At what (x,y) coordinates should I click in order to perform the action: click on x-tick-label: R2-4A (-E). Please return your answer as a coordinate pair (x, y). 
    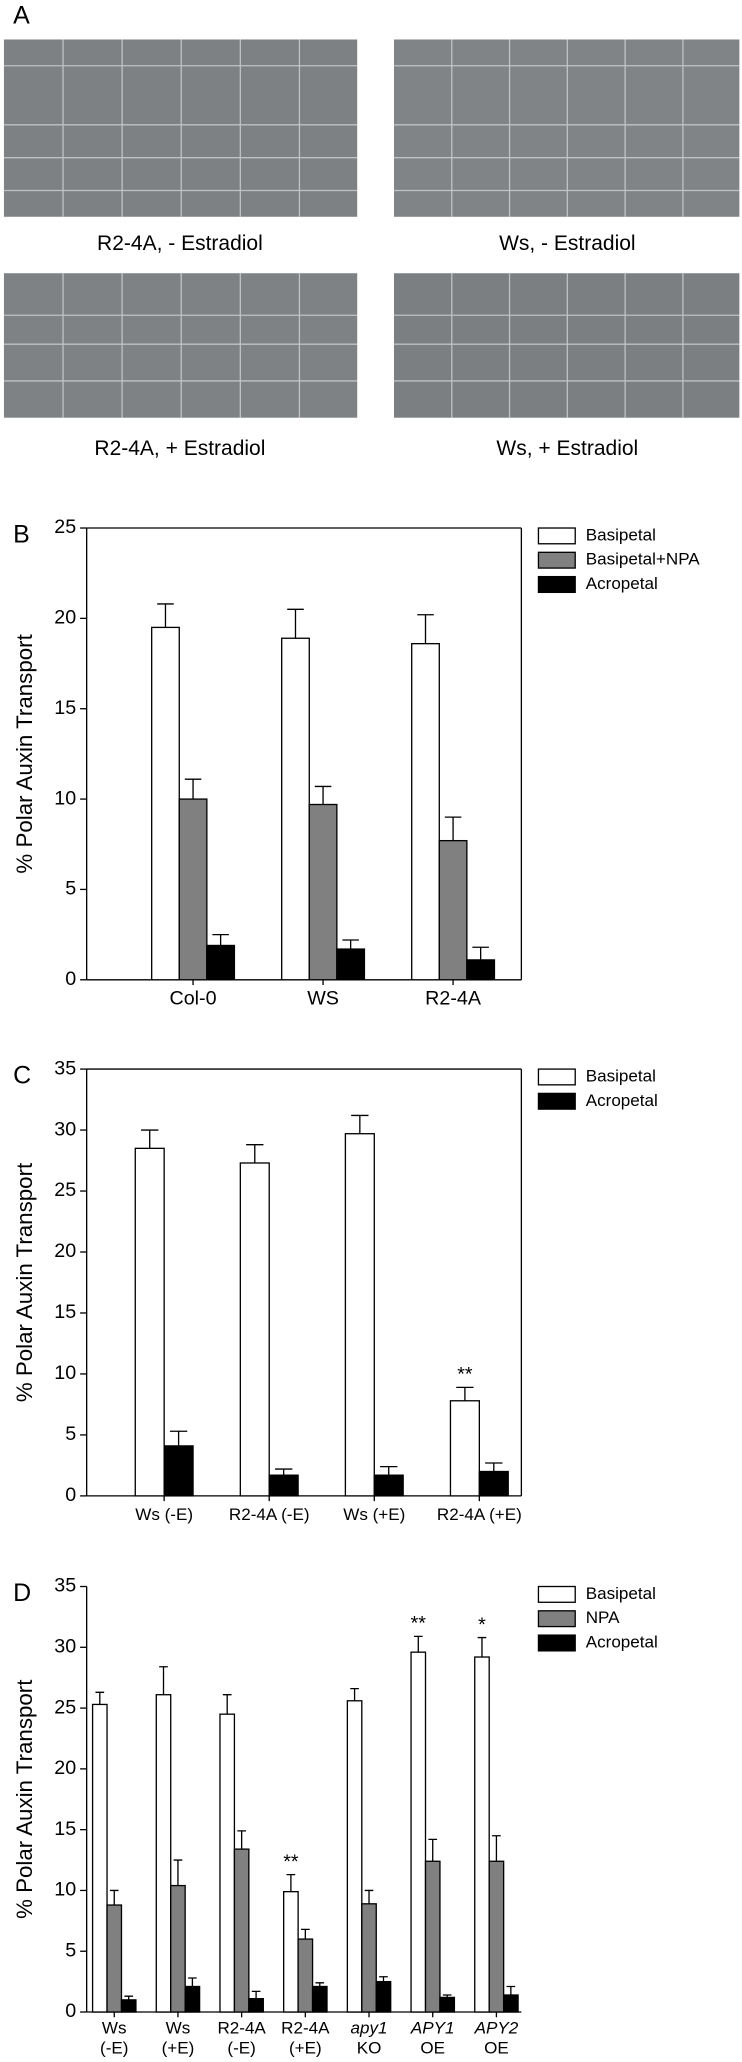
    Looking at the image, I should click on (269, 1514).